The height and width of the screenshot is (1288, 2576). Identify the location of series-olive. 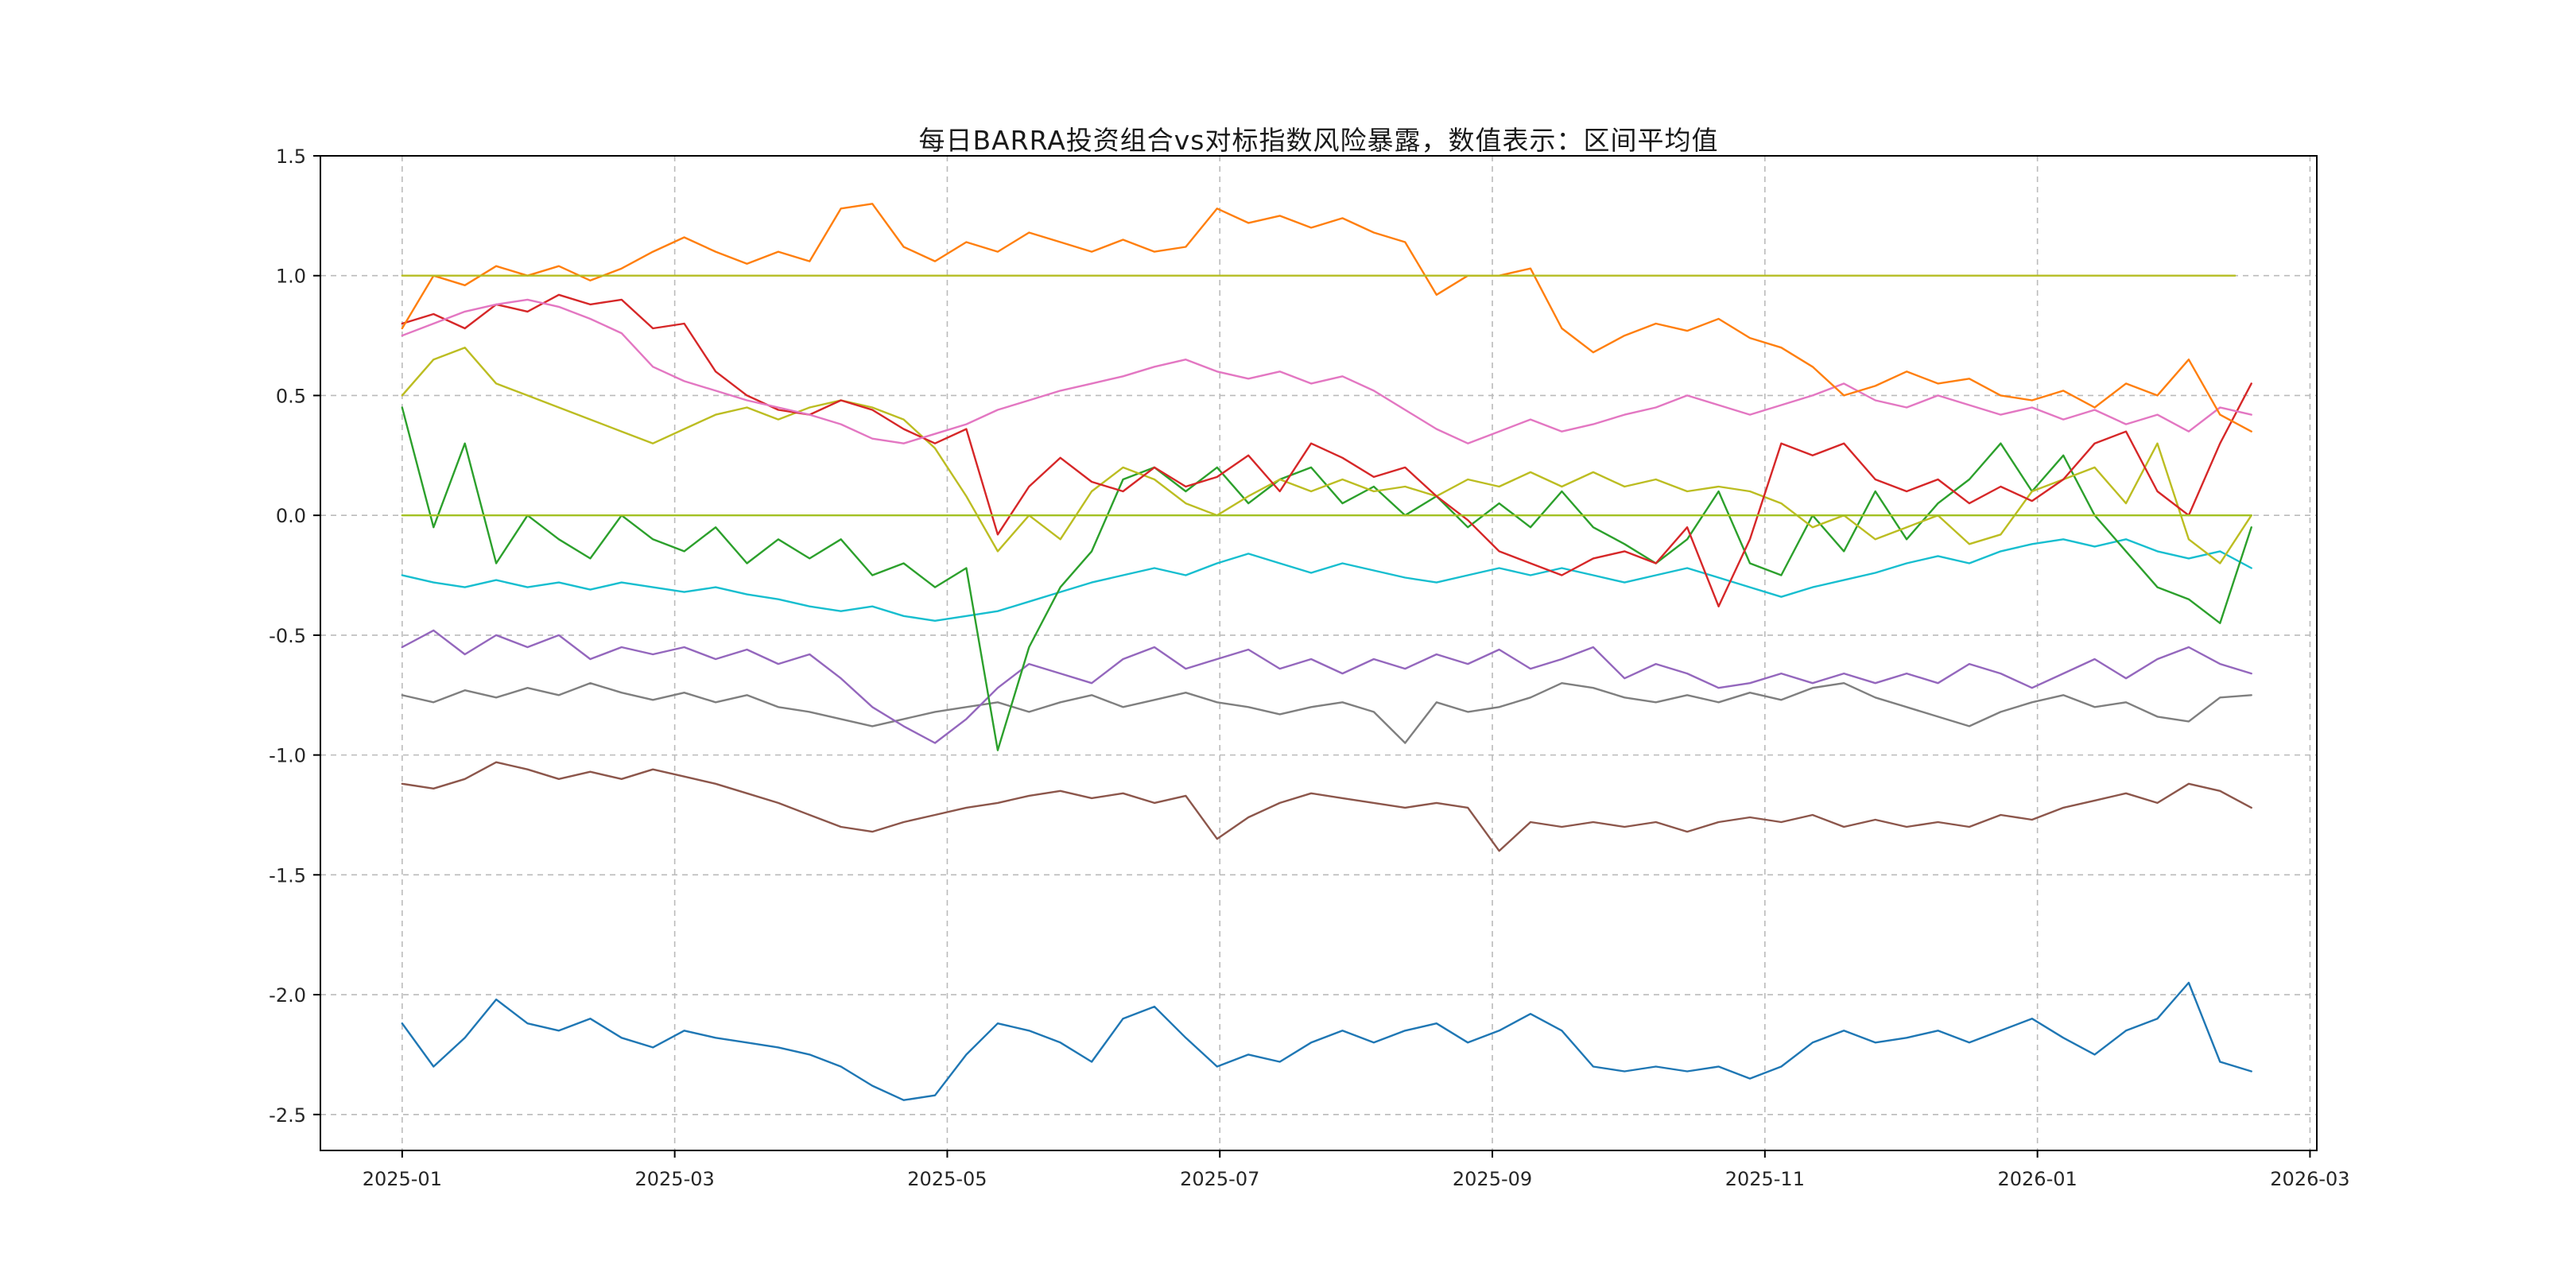
(1327, 456).